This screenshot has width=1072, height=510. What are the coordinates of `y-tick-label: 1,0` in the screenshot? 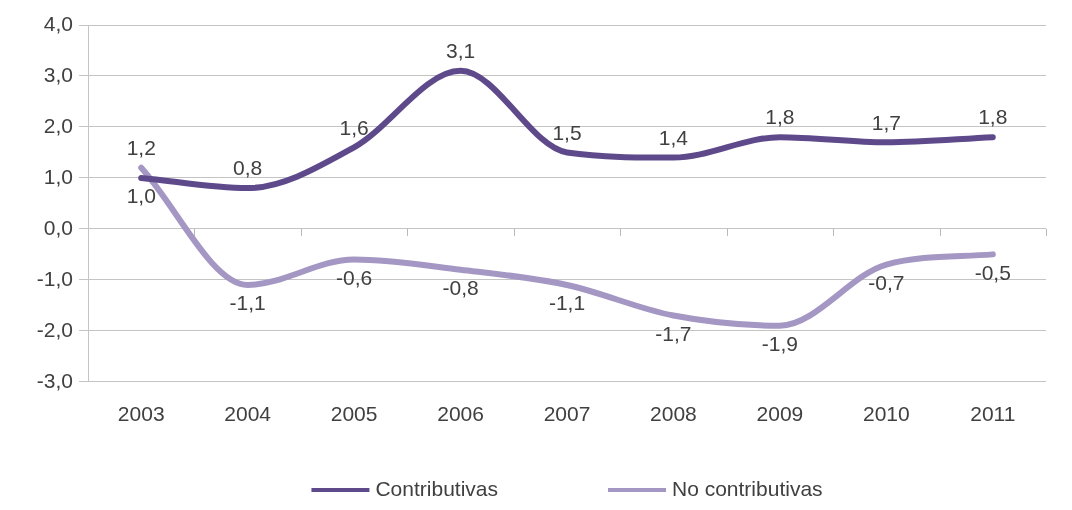 It's located at (58, 176).